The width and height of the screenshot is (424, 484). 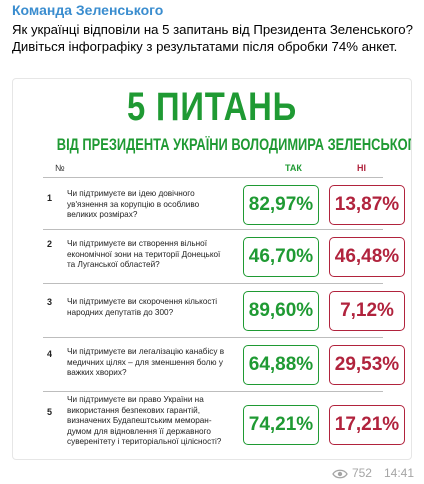 What do you see at coordinates (50, 354) in the screenshot?
I see `row-number: 4` at bounding box center [50, 354].